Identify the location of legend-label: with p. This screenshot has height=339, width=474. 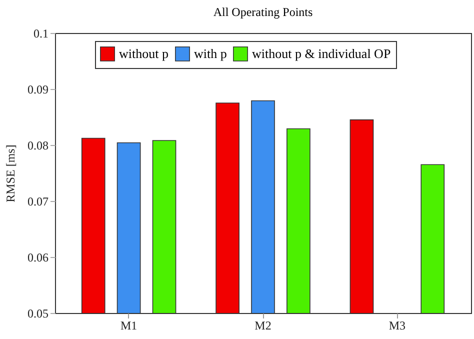
(210, 53).